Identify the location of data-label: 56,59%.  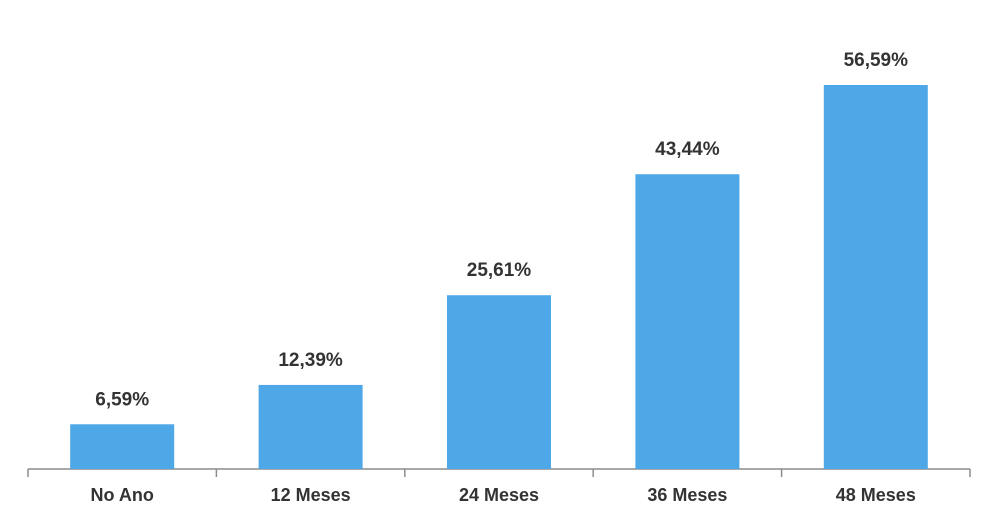
(876, 60).